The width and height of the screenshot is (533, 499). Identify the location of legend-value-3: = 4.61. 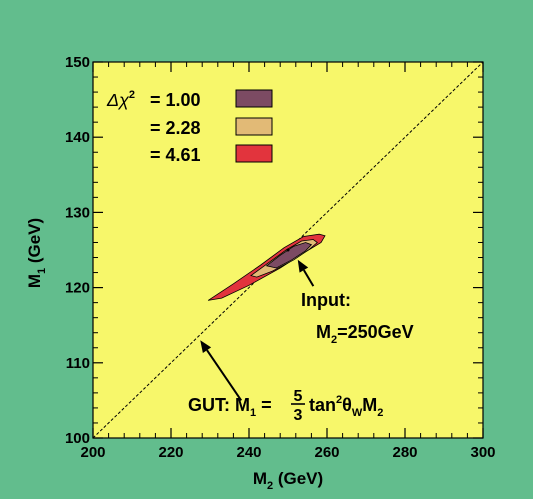
(175, 155).